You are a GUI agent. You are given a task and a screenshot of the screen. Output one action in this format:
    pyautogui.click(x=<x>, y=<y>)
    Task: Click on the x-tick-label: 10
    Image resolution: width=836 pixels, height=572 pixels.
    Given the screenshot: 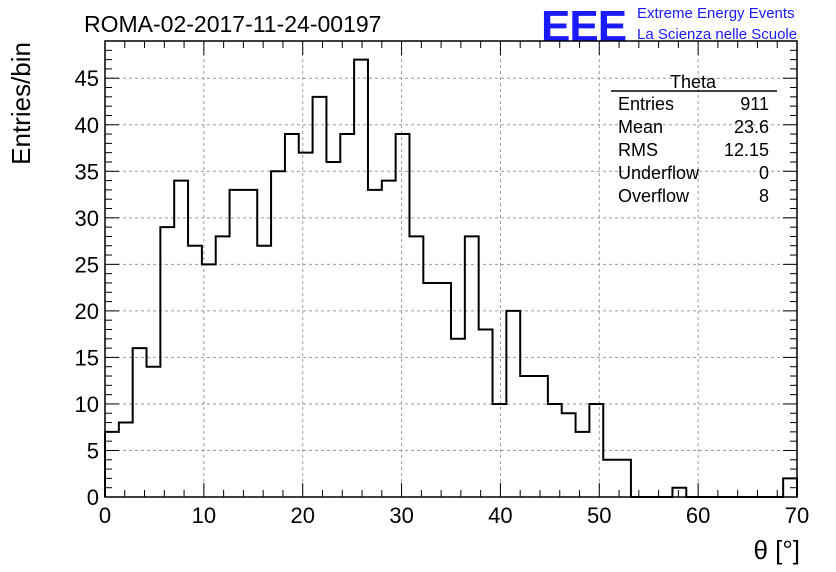 What is the action you would take?
    pyautogui.click(x=204, y=515)
    